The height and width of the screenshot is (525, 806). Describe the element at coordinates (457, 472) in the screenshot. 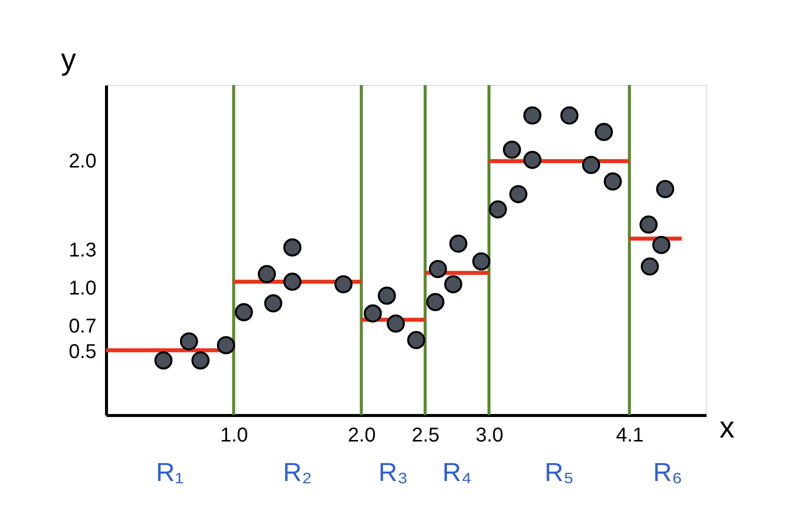

I see `text: R₄` at that location.